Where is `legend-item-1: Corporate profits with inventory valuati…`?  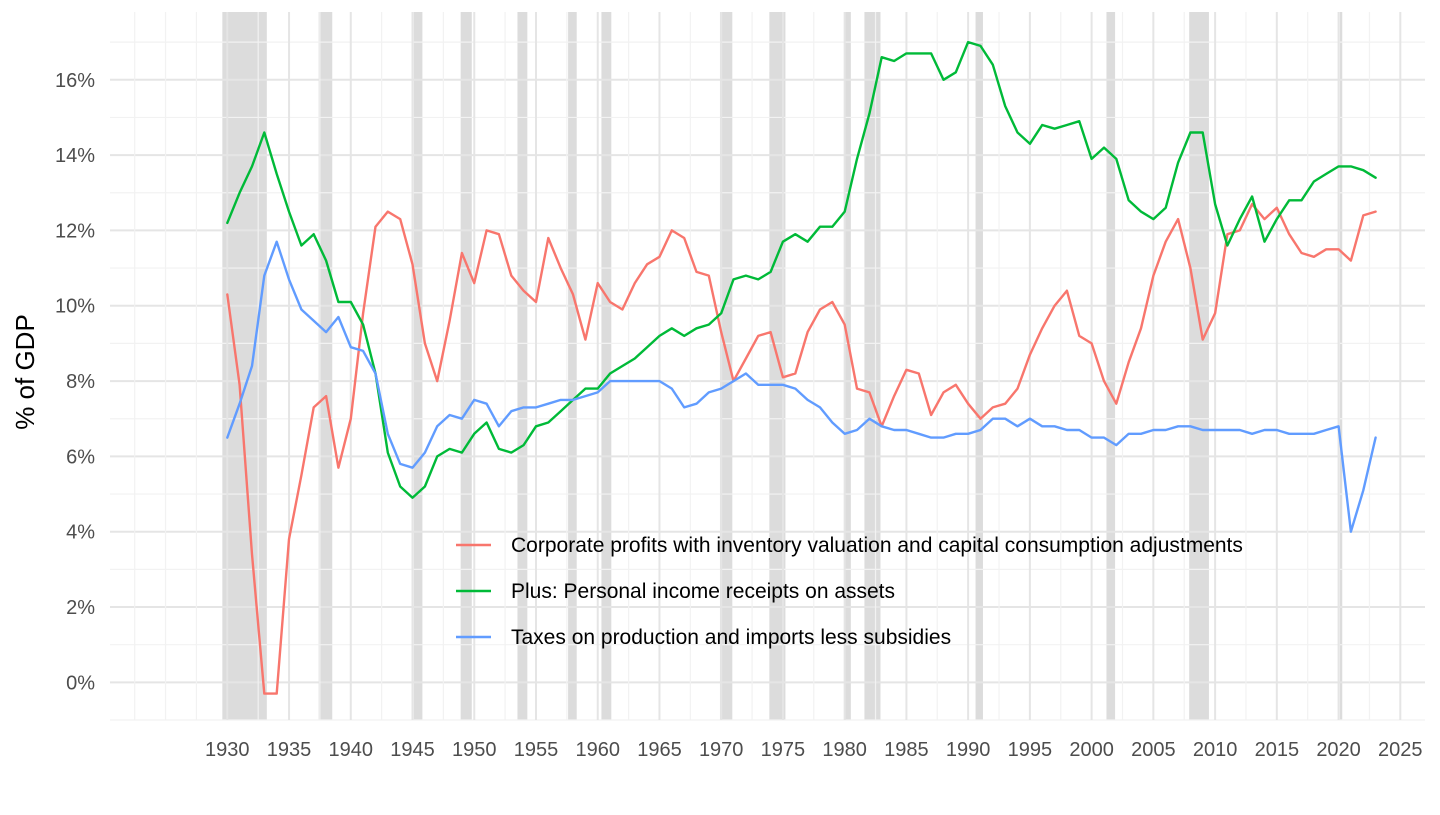 legend-item-1: Corporate profits with inventory valuati… is located at coordinates (849, 545).